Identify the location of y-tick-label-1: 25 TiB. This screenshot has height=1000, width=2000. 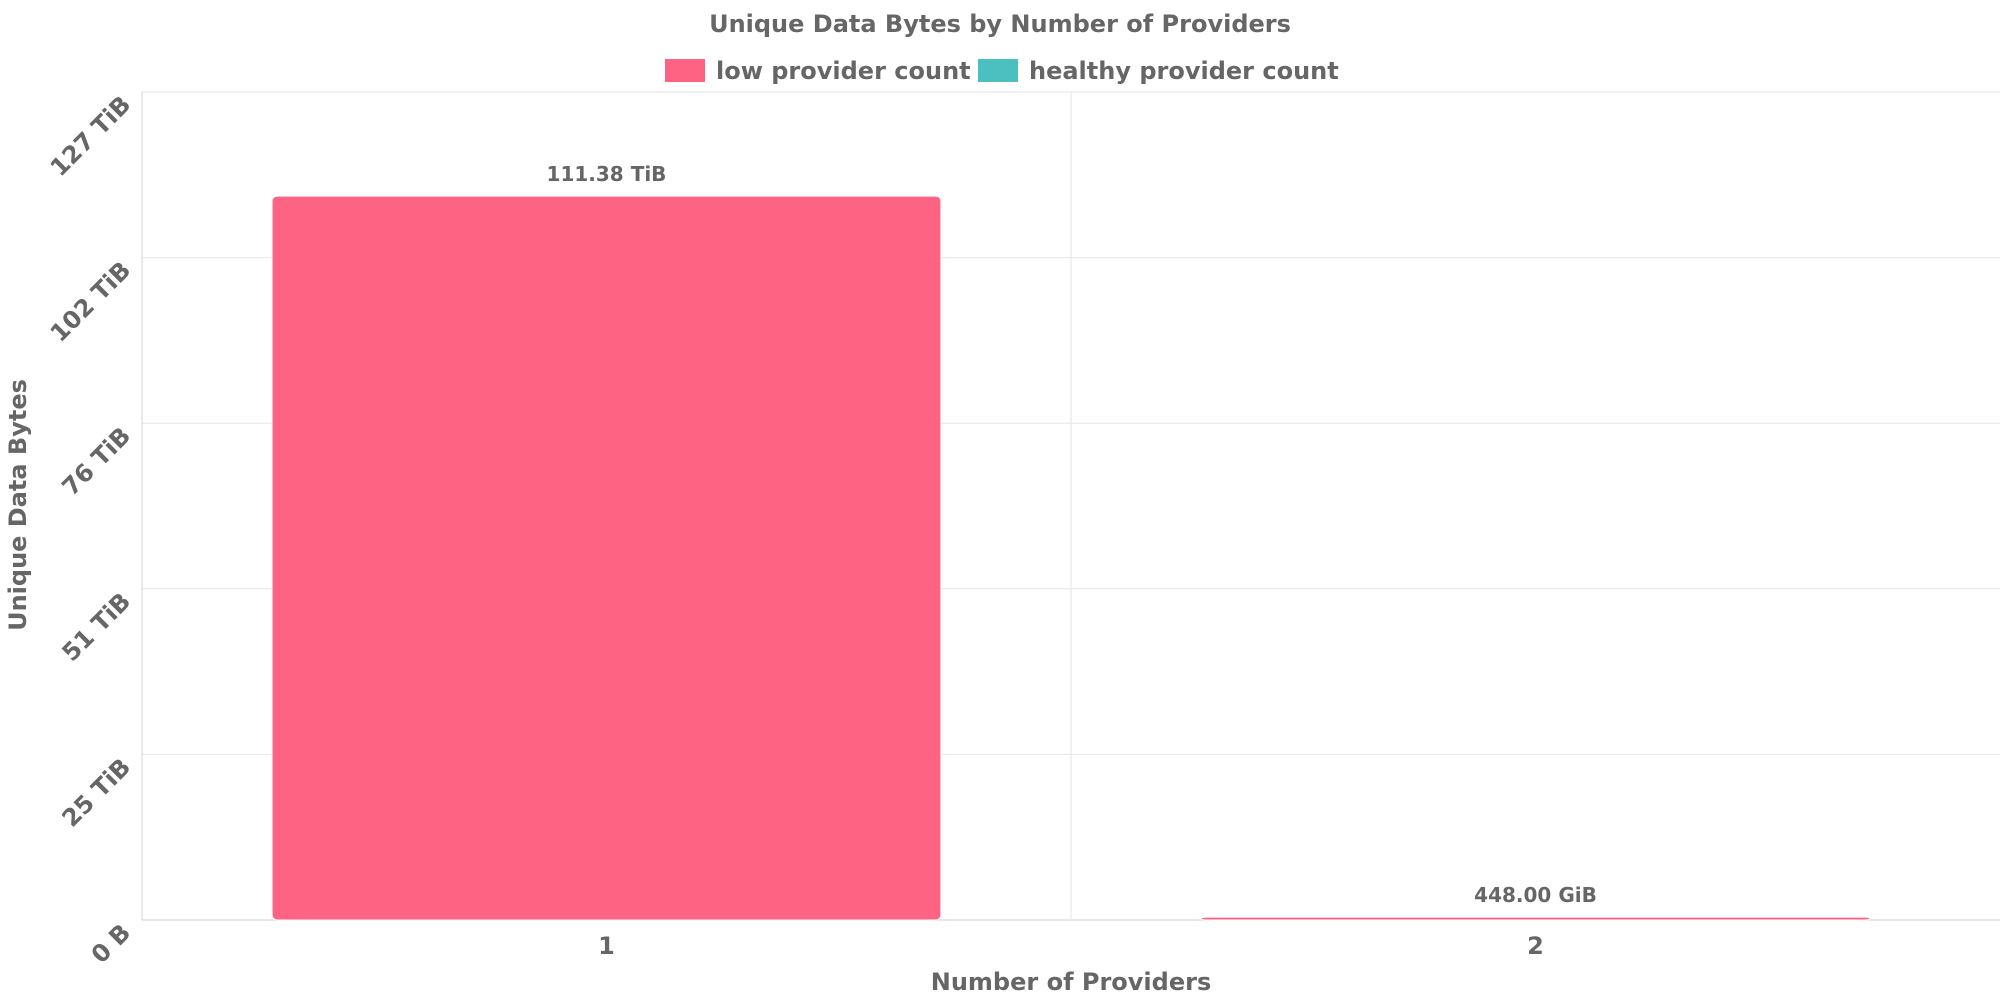
(97, 793).